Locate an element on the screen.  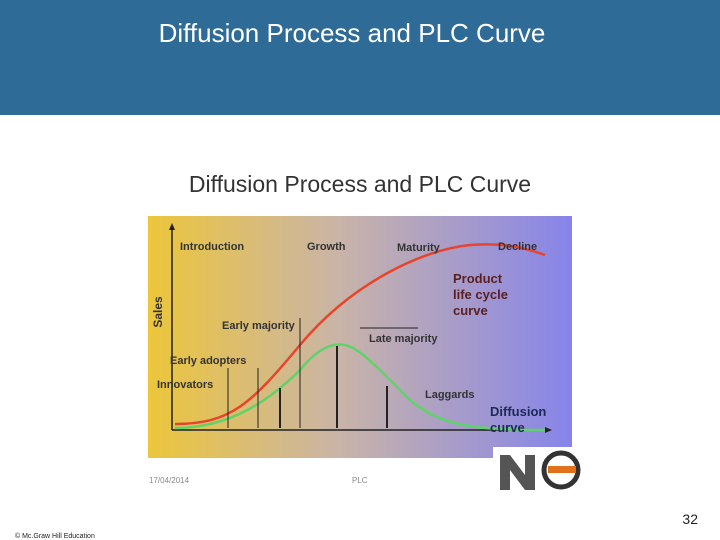
curve-label: Product is located at coordinates (478, 278).